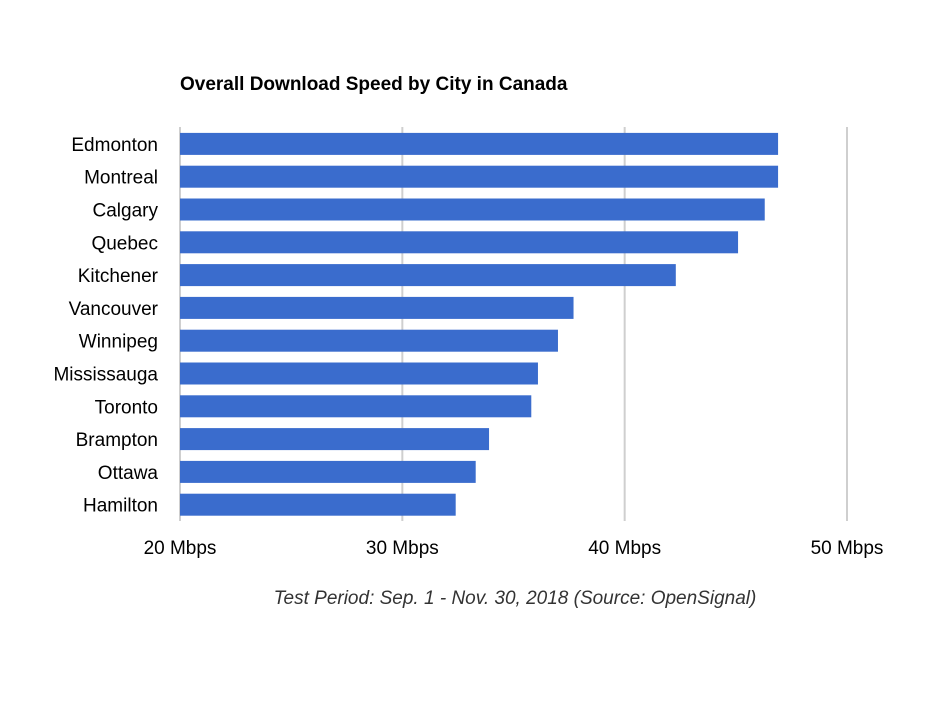 Image resolution: width=944 pixels, height=706 pixels. I want to click on category-label: Quebec, so click(124, 243).